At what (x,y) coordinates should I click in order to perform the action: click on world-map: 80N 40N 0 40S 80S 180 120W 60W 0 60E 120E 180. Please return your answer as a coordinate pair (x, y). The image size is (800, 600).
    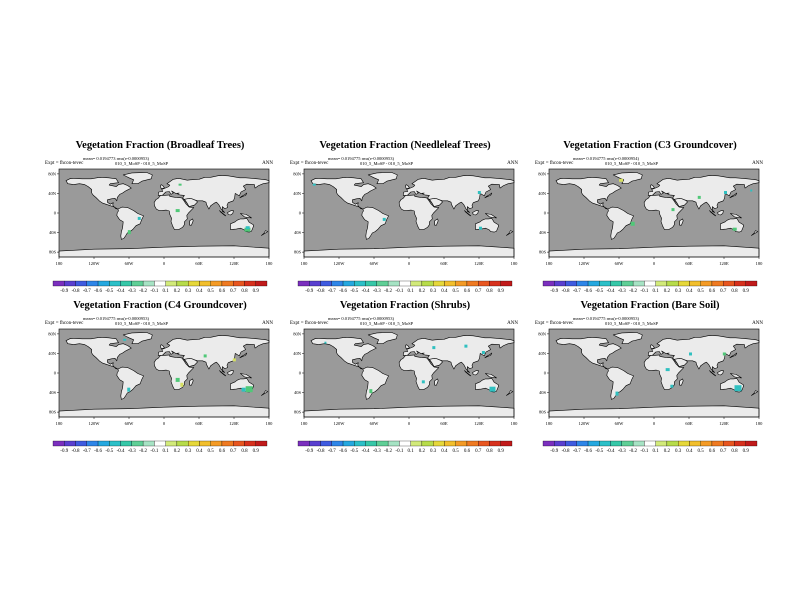
    Looking at the image, I should click on (405, 217).